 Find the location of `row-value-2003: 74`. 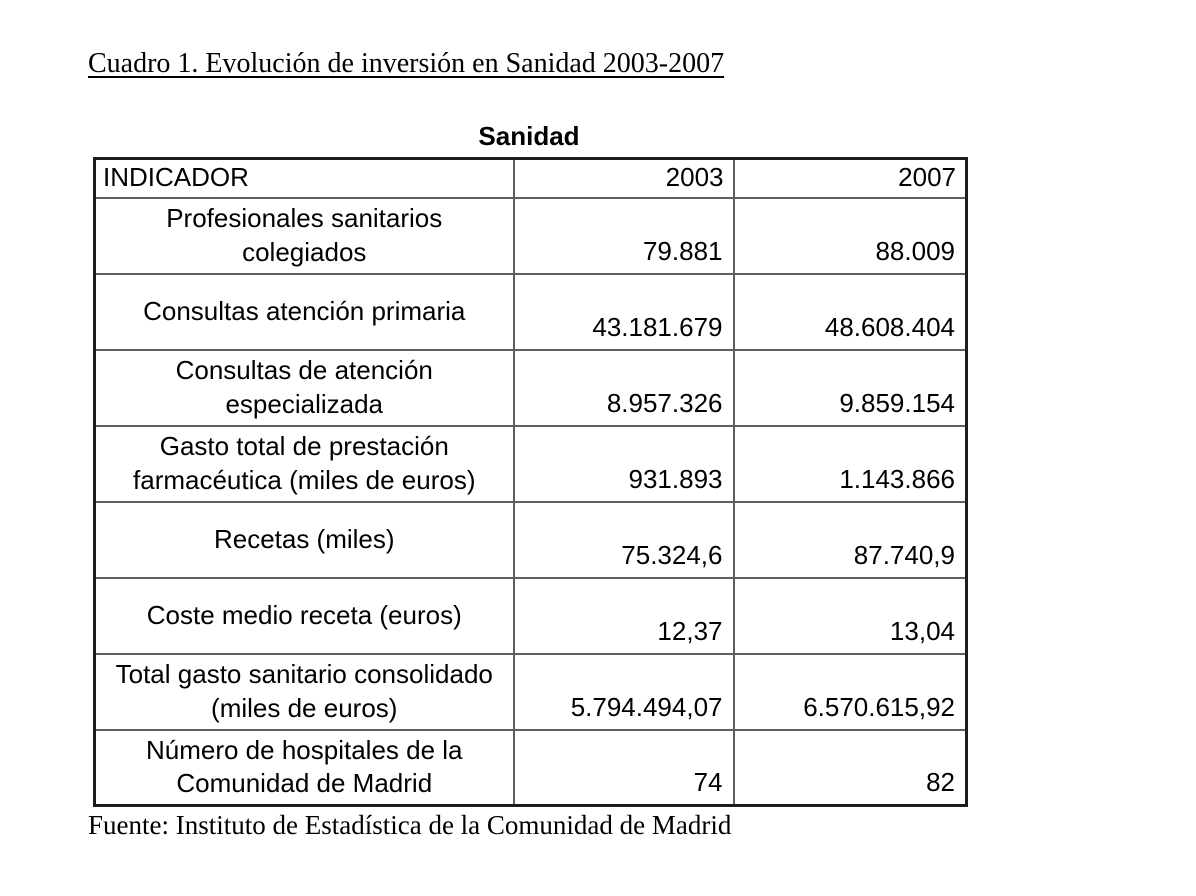

row-value-2003: 74 is located at coordinates (623, 767).